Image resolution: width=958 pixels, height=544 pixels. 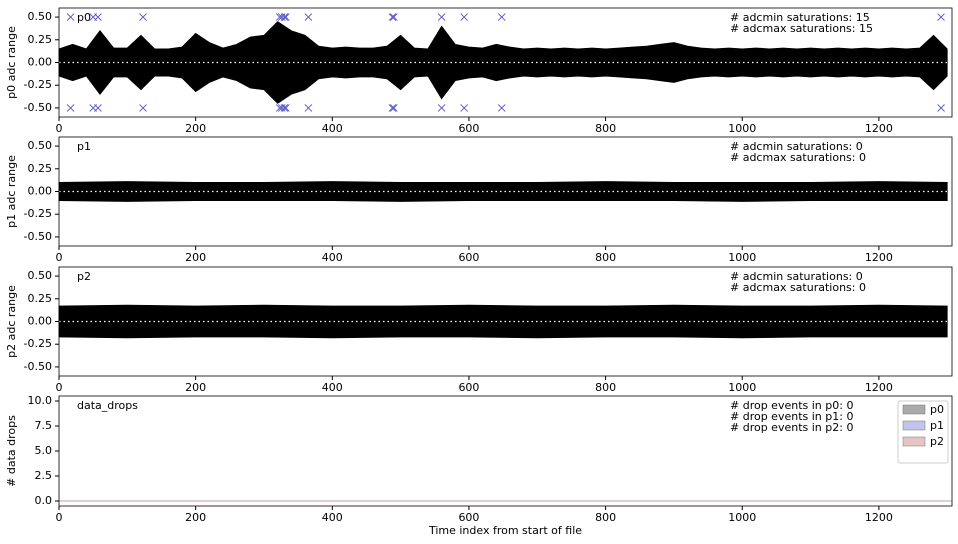 I want to click on annotation: # adcmax saturations: 15, so click(x=801, y=28).